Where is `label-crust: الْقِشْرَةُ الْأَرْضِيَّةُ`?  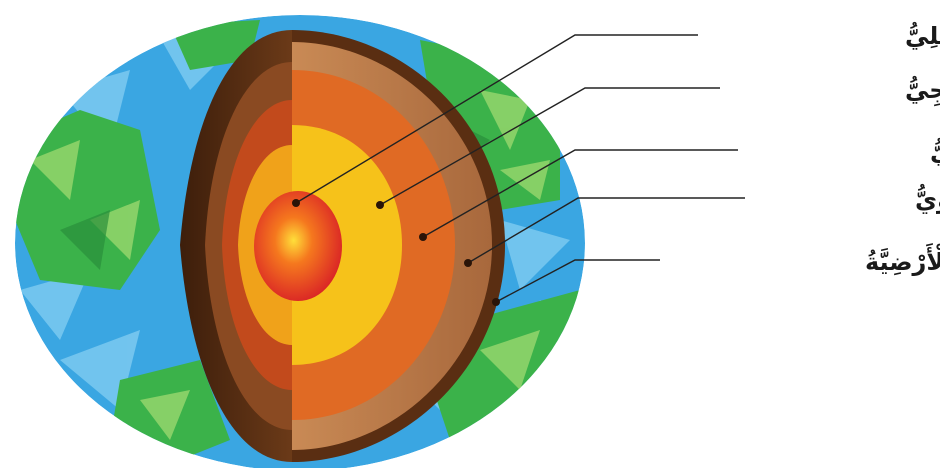 label-crust: الْقِشْرَةُ الْأَرْضِيَّةُ is located at coordinates (902, 259).